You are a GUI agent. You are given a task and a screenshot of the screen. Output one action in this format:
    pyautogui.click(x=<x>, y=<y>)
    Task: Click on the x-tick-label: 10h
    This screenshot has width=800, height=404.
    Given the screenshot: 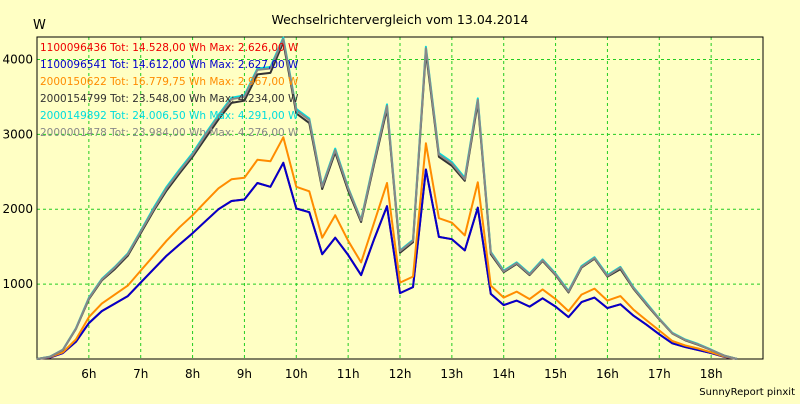 What is the action you would take?
    pyautogui.click(x=296, y=374)
    